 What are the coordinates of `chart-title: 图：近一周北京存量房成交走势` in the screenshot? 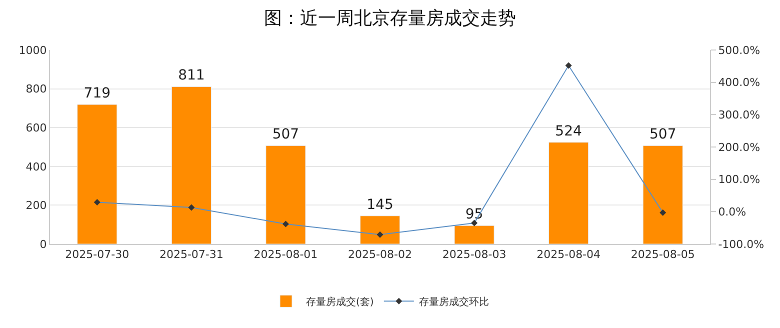 It's located at (390, 19).